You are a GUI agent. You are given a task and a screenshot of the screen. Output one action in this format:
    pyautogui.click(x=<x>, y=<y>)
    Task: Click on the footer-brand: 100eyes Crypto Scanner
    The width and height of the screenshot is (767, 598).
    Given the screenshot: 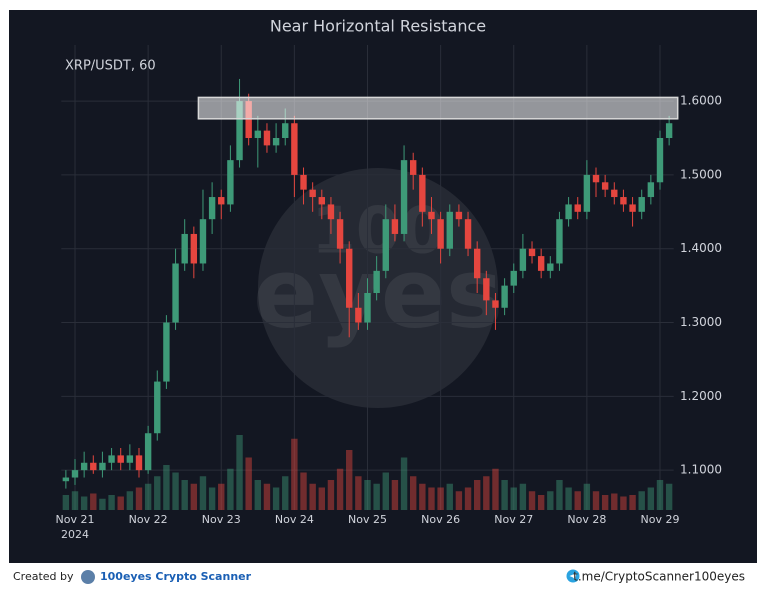 What is the action you would take?
    pyautogui.click(x=176, y=576)
    